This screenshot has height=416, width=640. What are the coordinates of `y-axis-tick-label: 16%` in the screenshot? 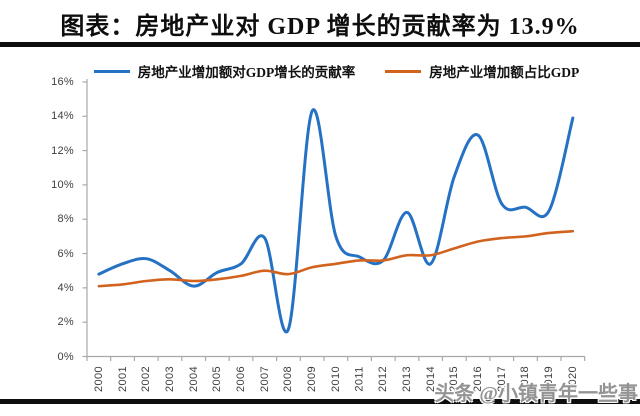 It's located at (62, 81).